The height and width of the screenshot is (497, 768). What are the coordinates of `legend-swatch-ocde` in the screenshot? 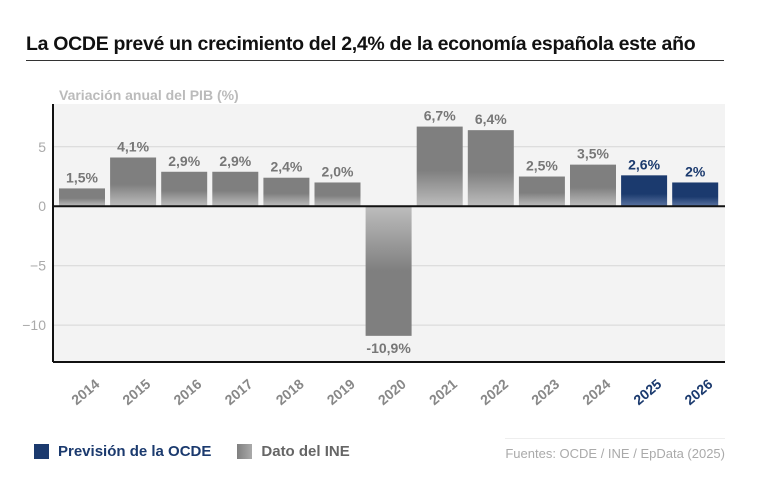 It's located at (41, 451).